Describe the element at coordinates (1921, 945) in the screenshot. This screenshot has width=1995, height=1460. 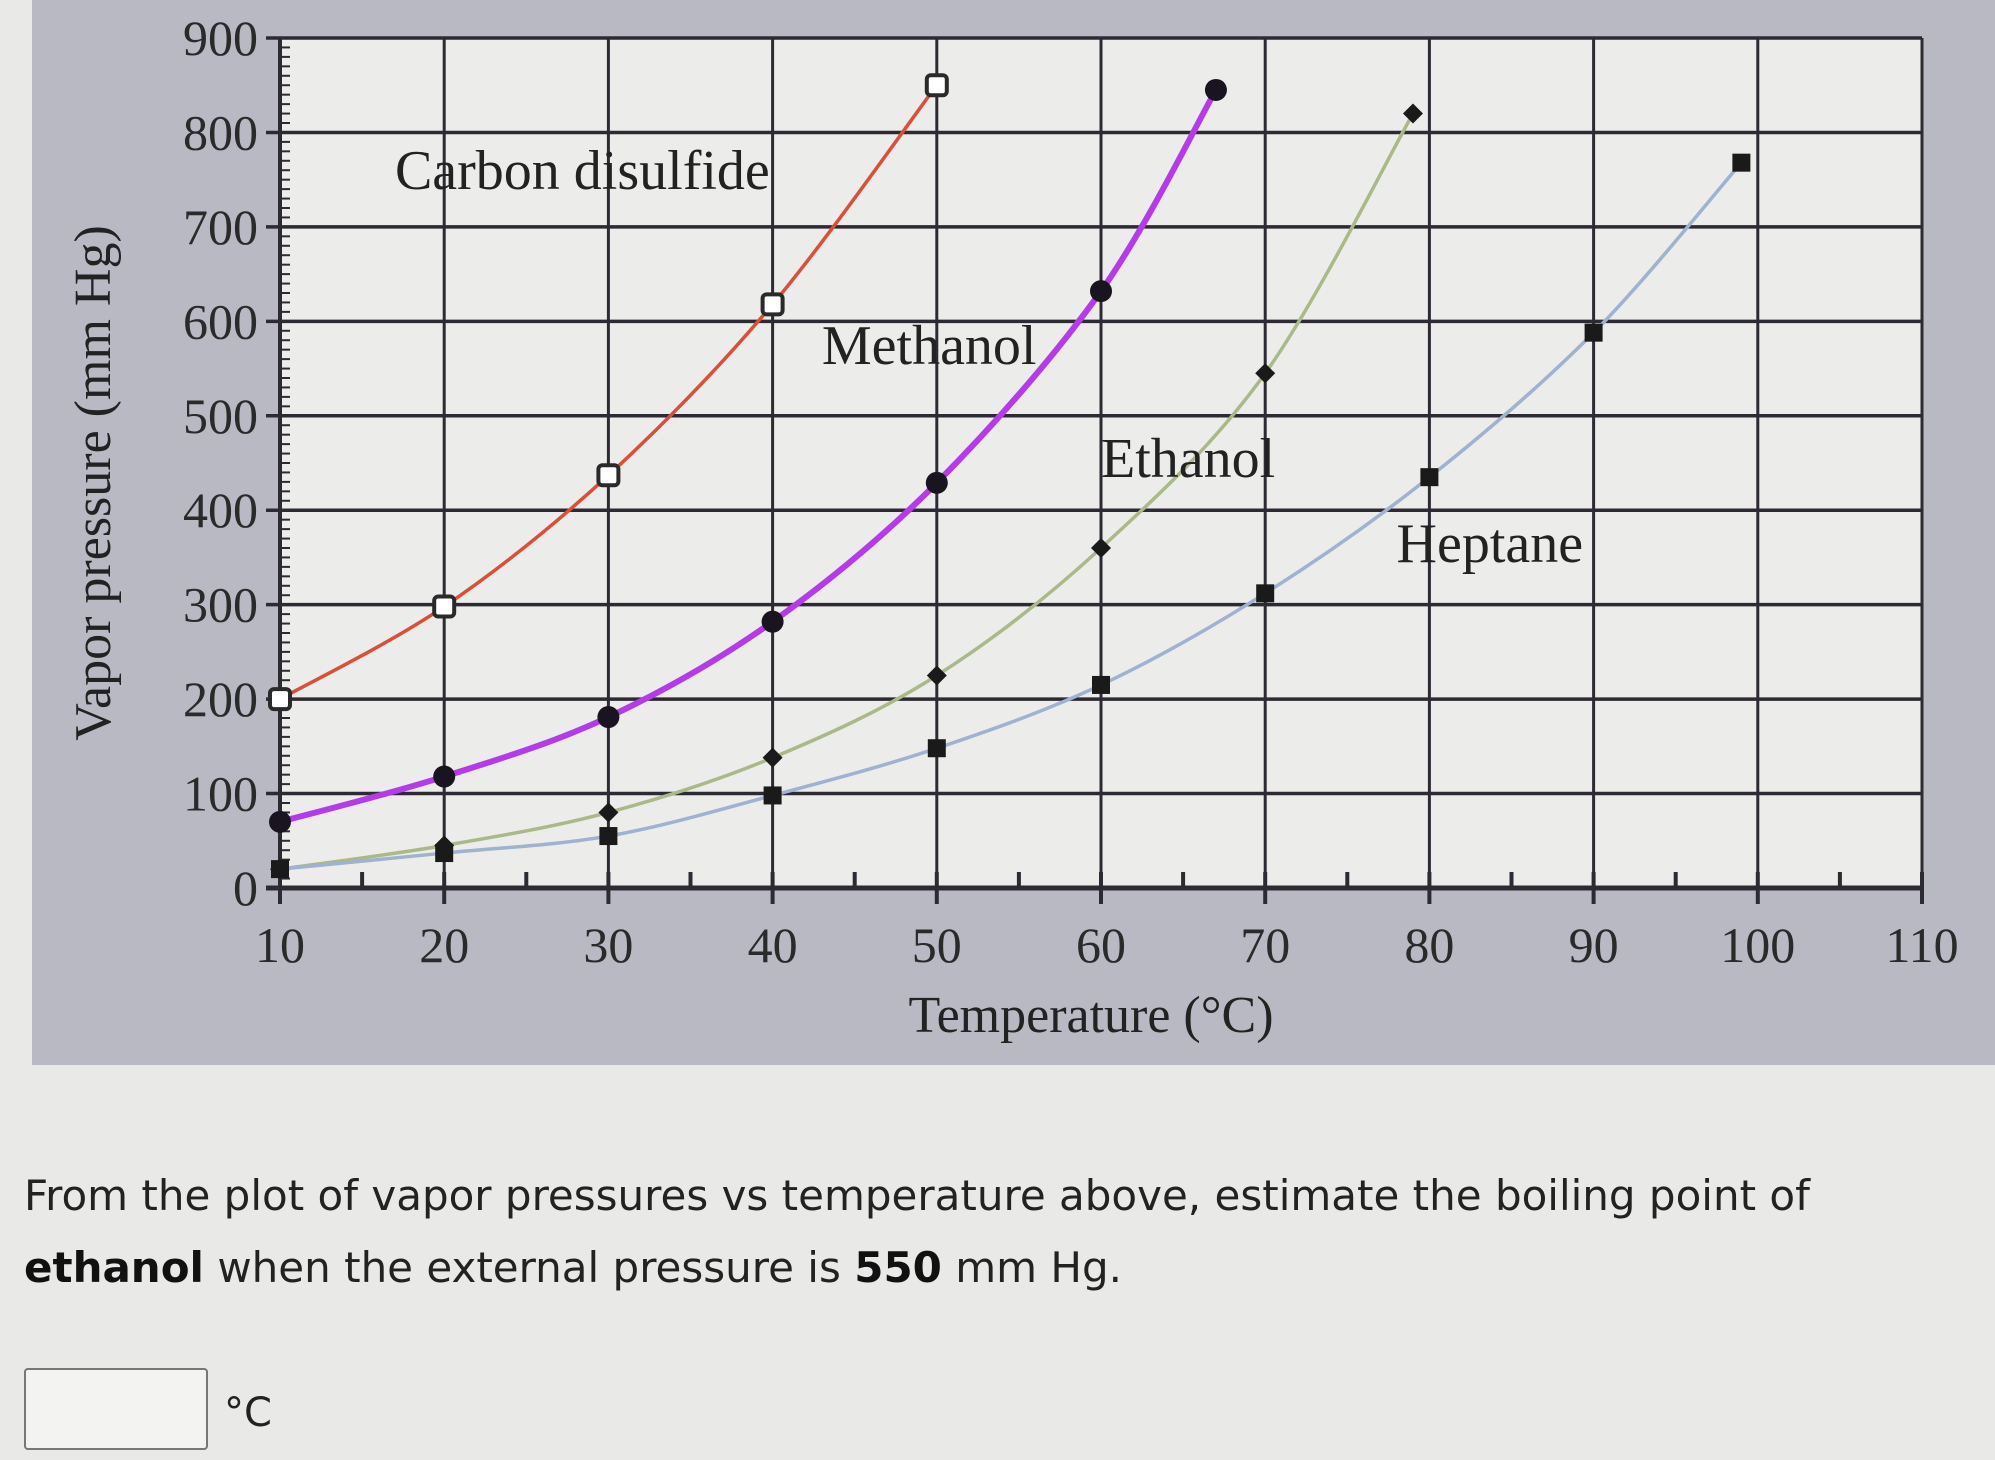
I see `x-tick-label: 110` at that location.